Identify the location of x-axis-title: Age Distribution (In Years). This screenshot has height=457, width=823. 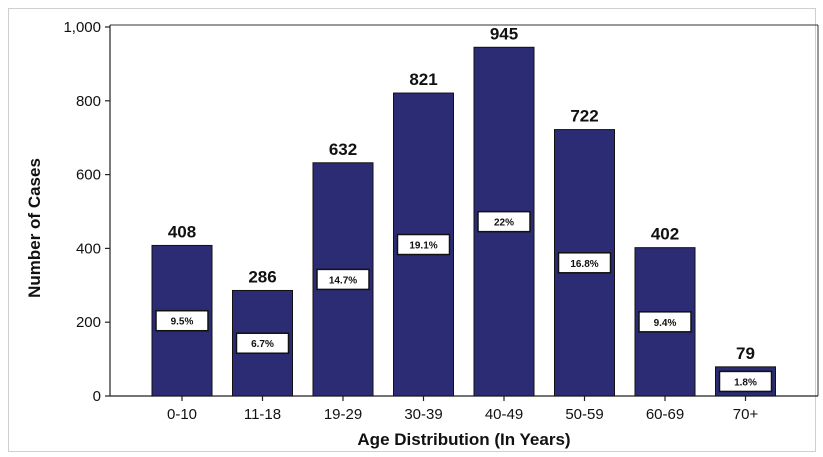
(463, 439).